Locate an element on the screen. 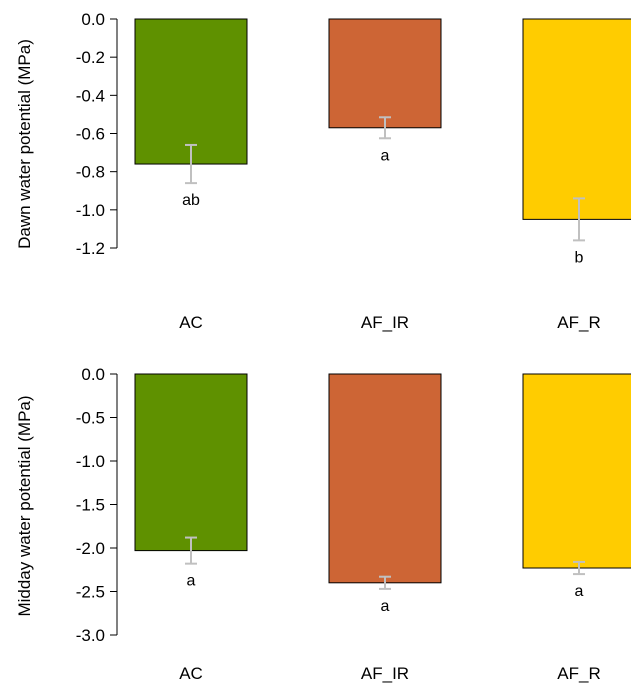 Image resolution: width=631 pixels, height=684 pixels. dawn-y-tick-label: 0.0 is located at coordinates (93, 19).